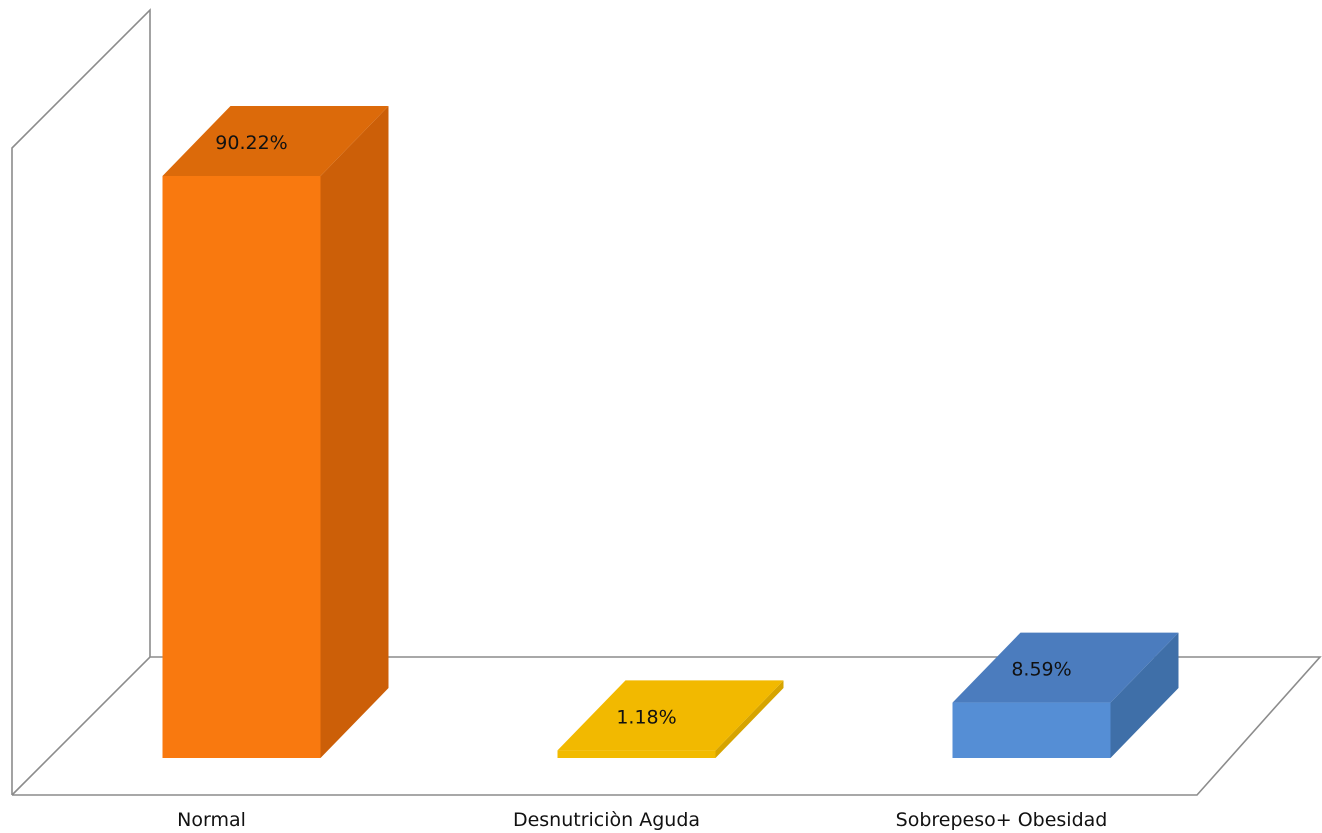 Image resolution: width=1322 pixels, height=833 pixels. I want to click on category-label-1: Normal, so click(211, 820).